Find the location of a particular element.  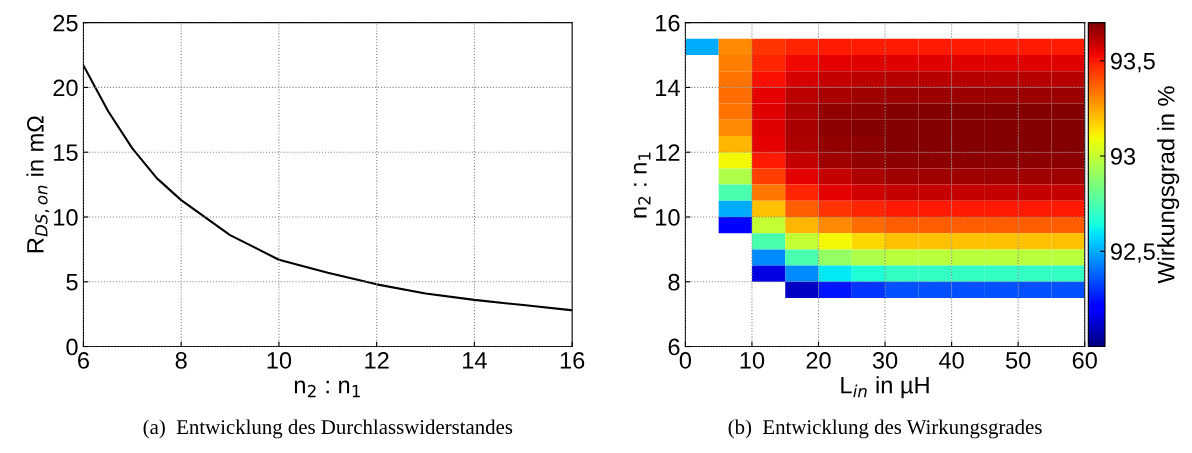

x-tick-label: 8 is located at coordinates (181, 360).